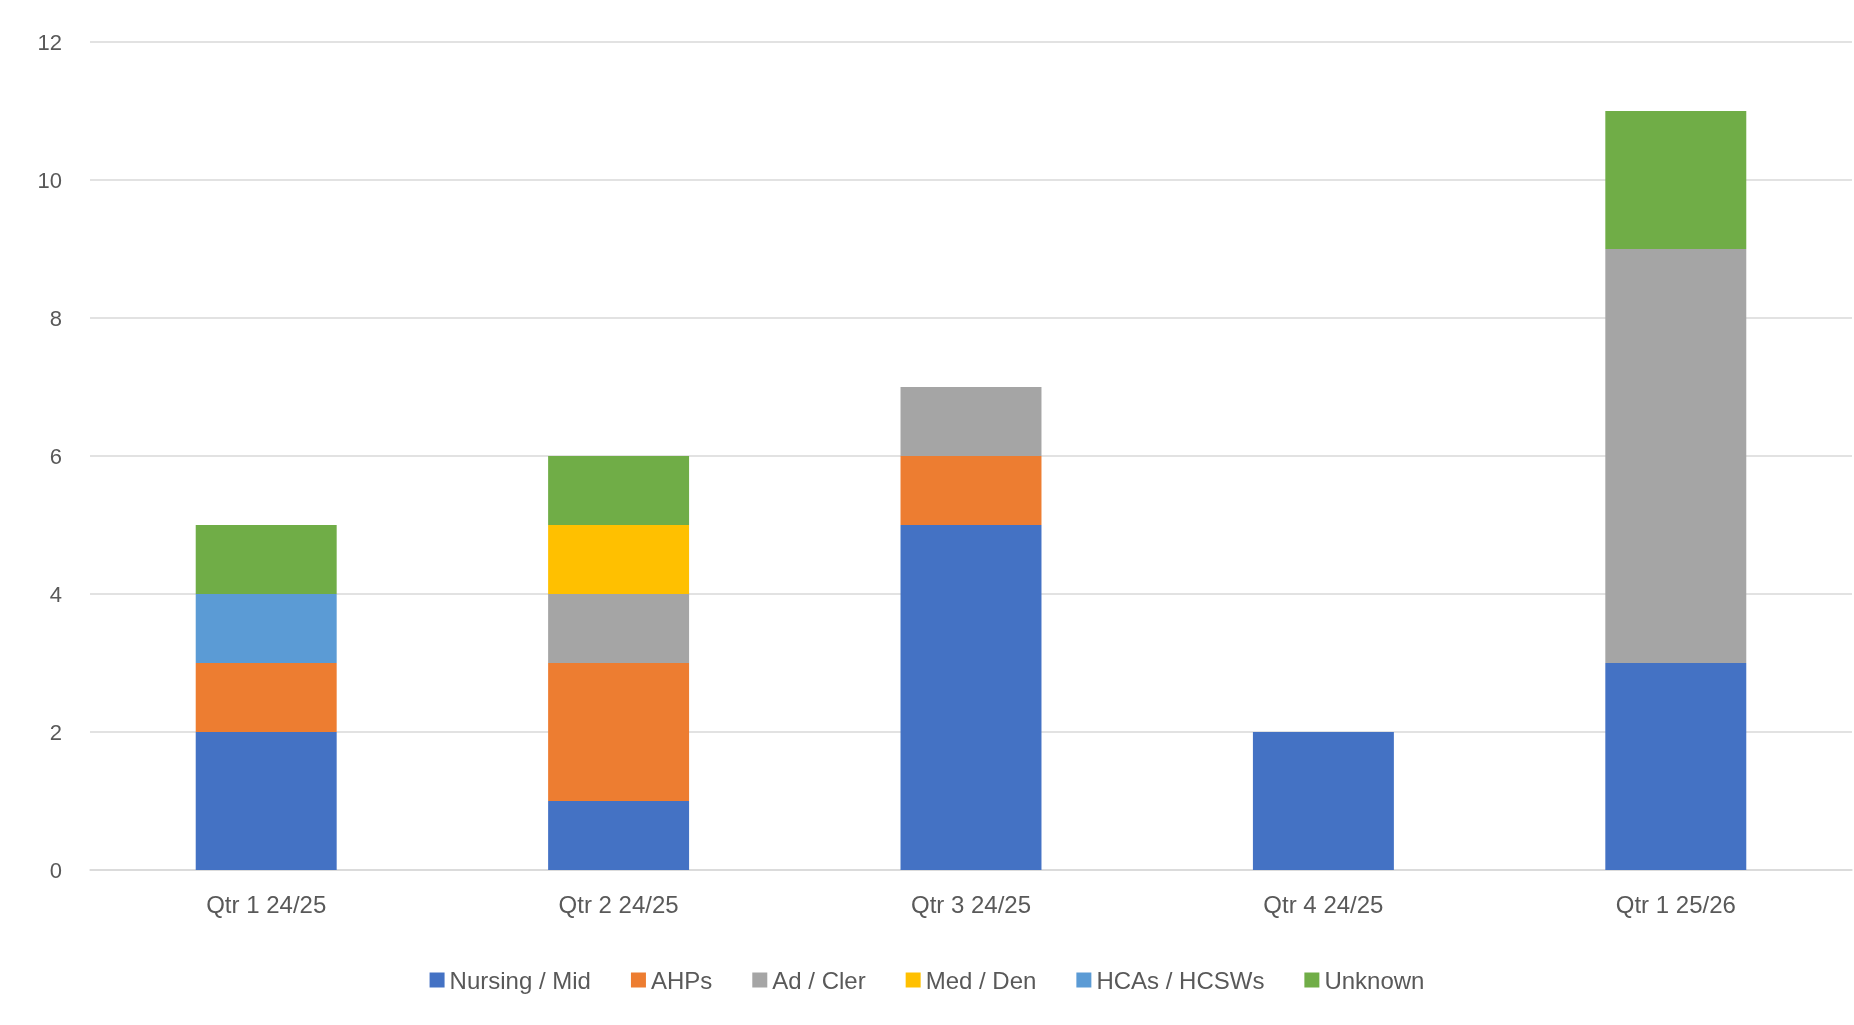  I want to click on x-tick-label: Qtr 3 24/25, so click(971, 904).